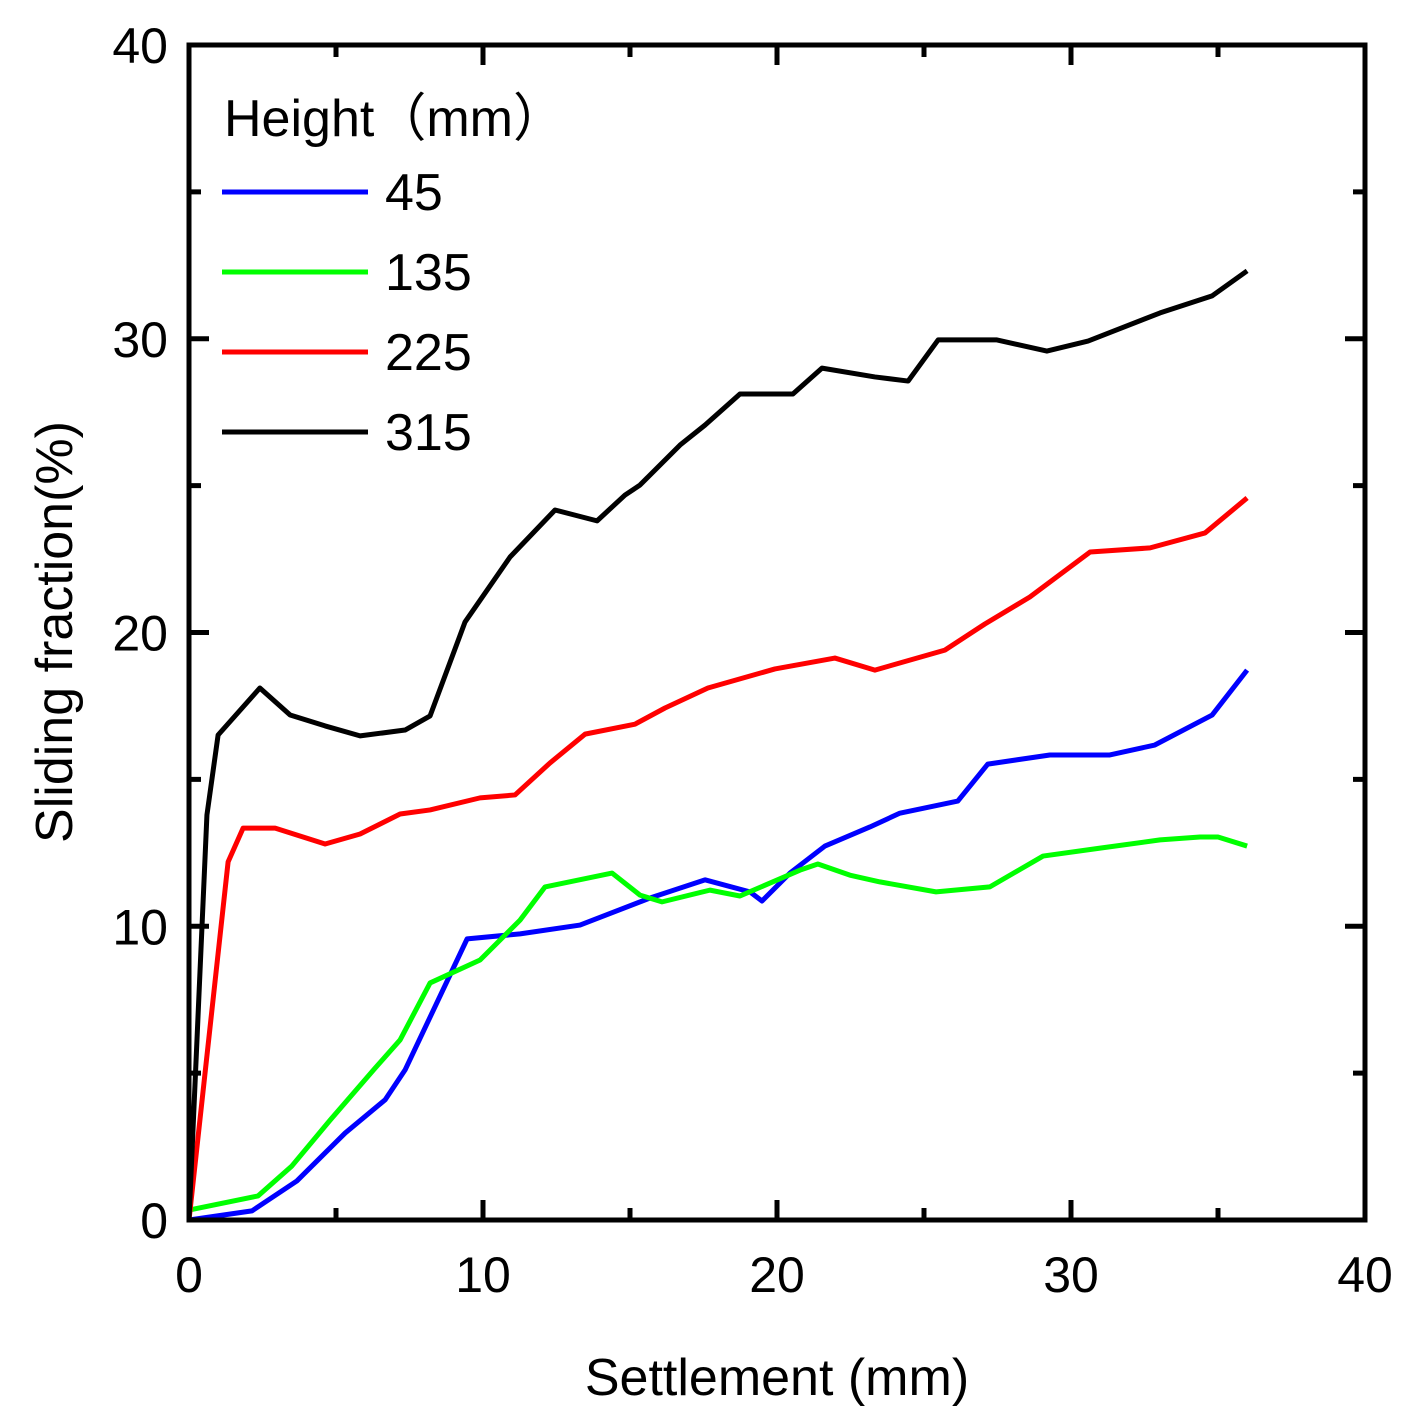  I want to click on y-tick-labels: 0 10 20 30 40, so click(140, 633).